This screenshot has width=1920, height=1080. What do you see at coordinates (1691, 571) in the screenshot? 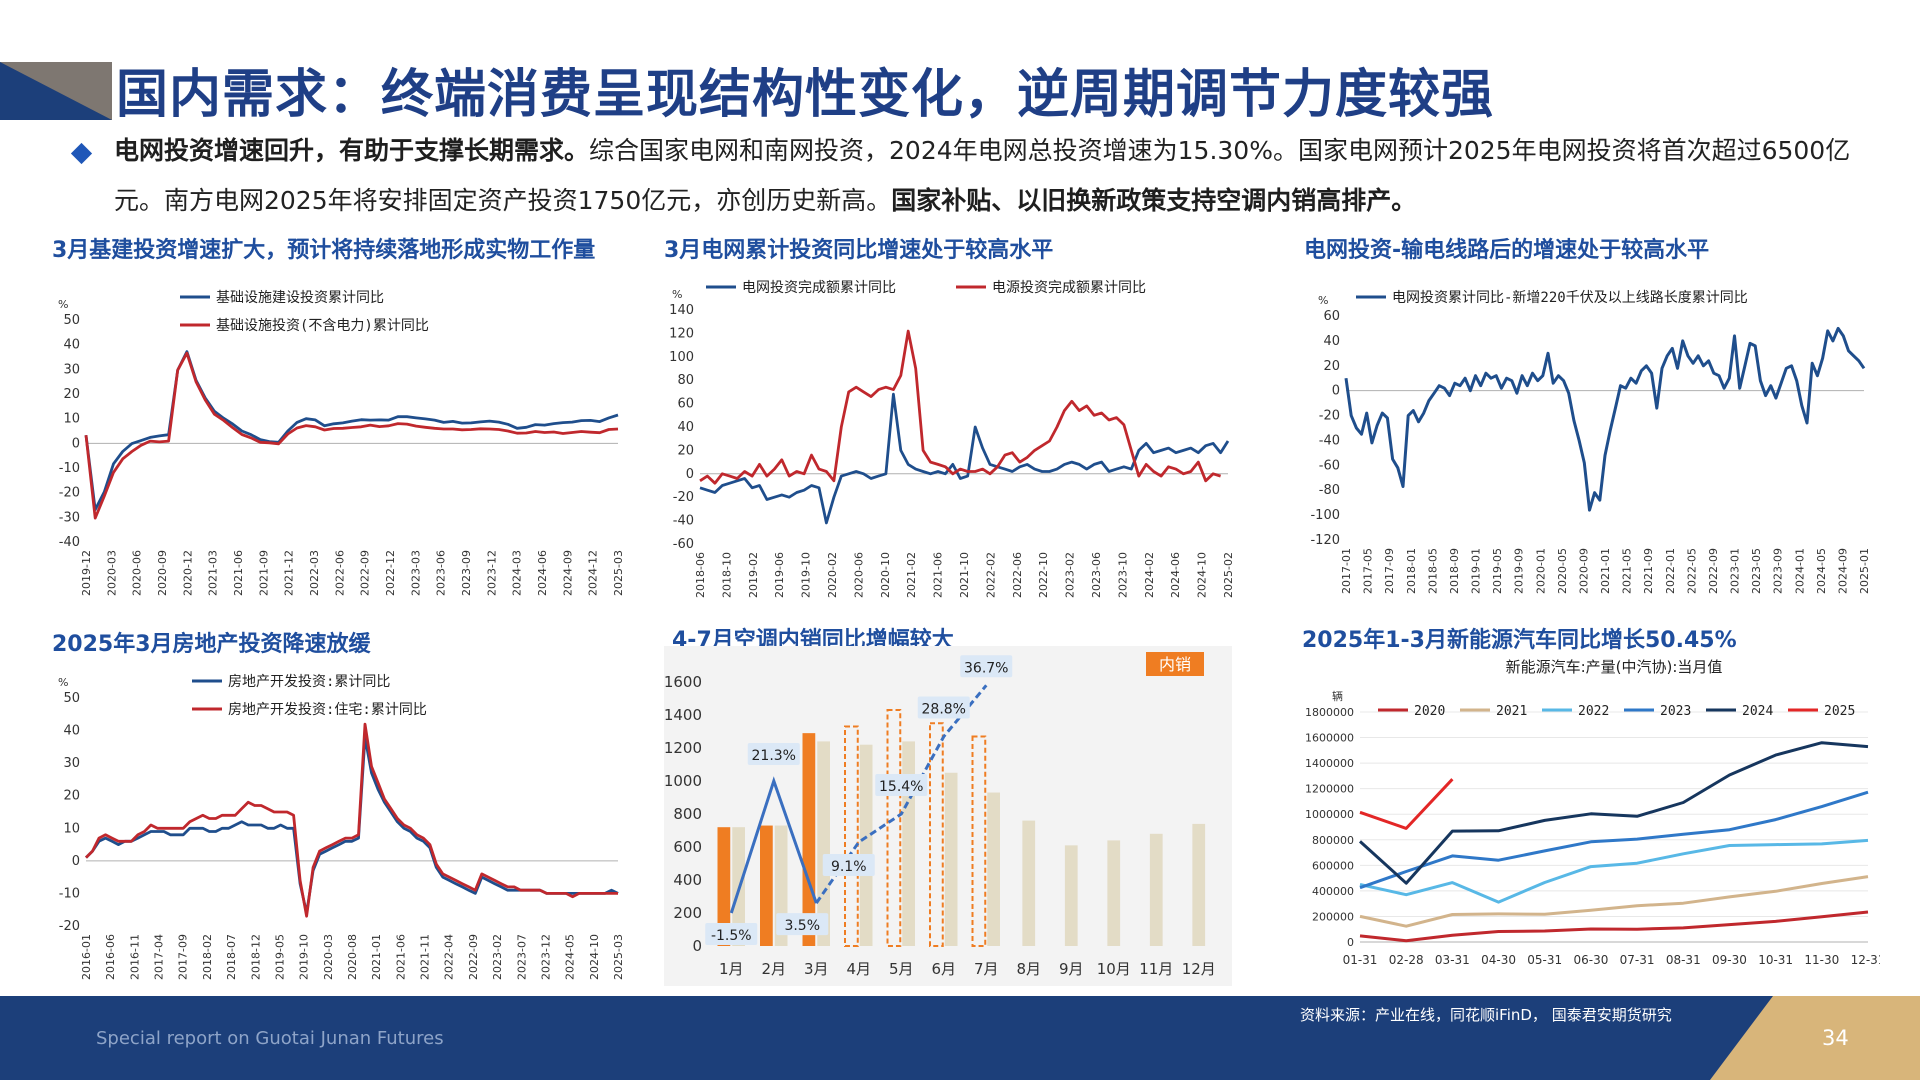
I see `x-tick-label-3-16: 2022-05` at bounding box center [1691, 571].